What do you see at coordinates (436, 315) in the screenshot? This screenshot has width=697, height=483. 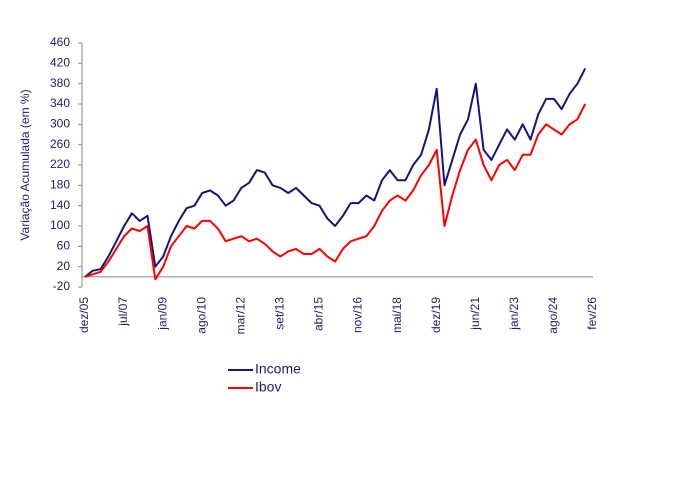 I see `x-tick-label: dez/19` at bounding box center [436, 315].